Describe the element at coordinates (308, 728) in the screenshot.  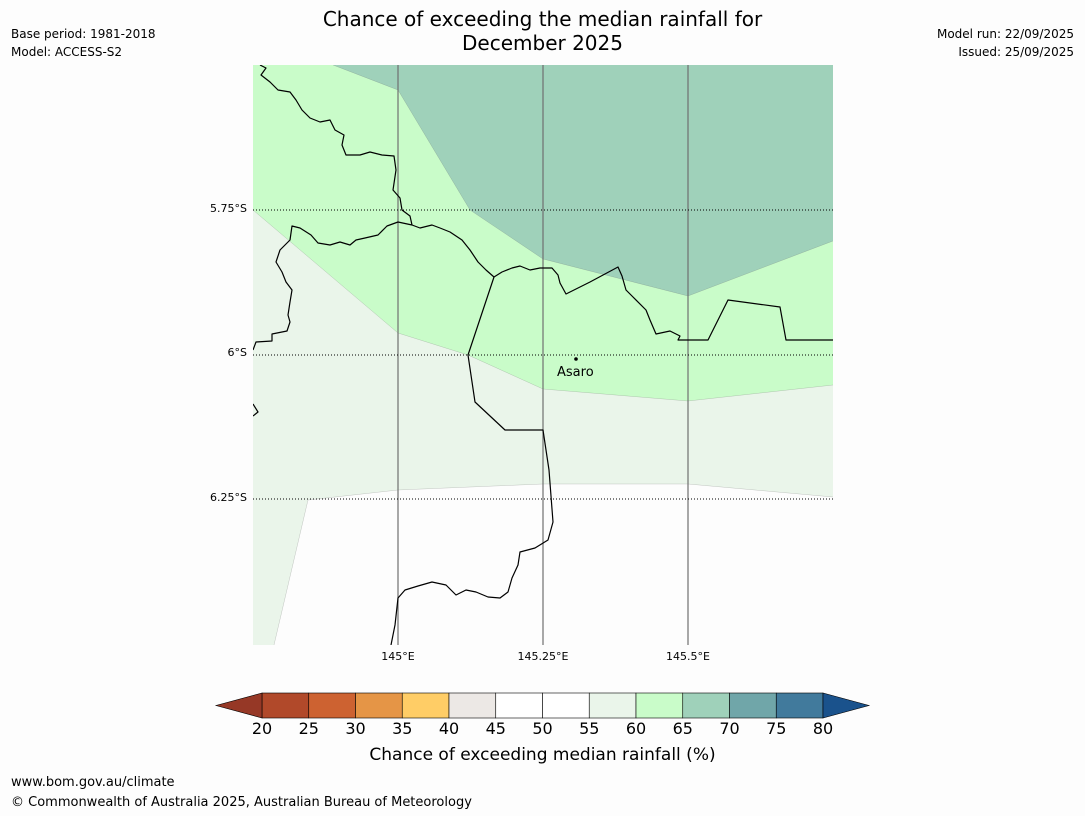
I see `colorbar-tick: 25` at that location.